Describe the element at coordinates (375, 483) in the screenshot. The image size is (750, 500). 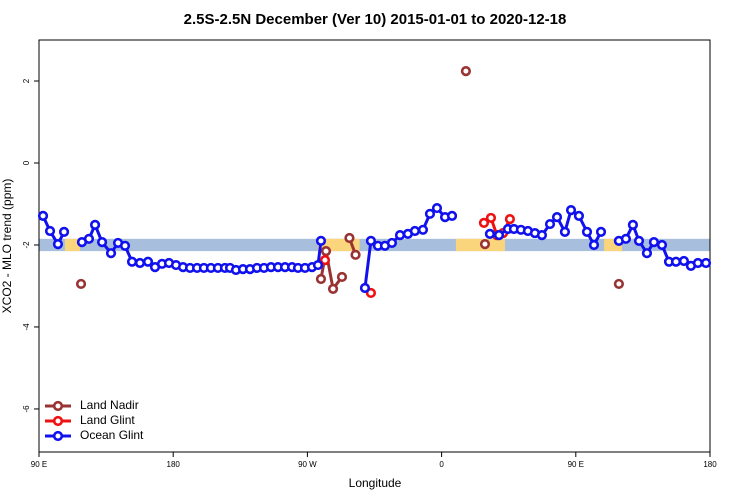
I see `x-axis-label: Longitude` at that location.